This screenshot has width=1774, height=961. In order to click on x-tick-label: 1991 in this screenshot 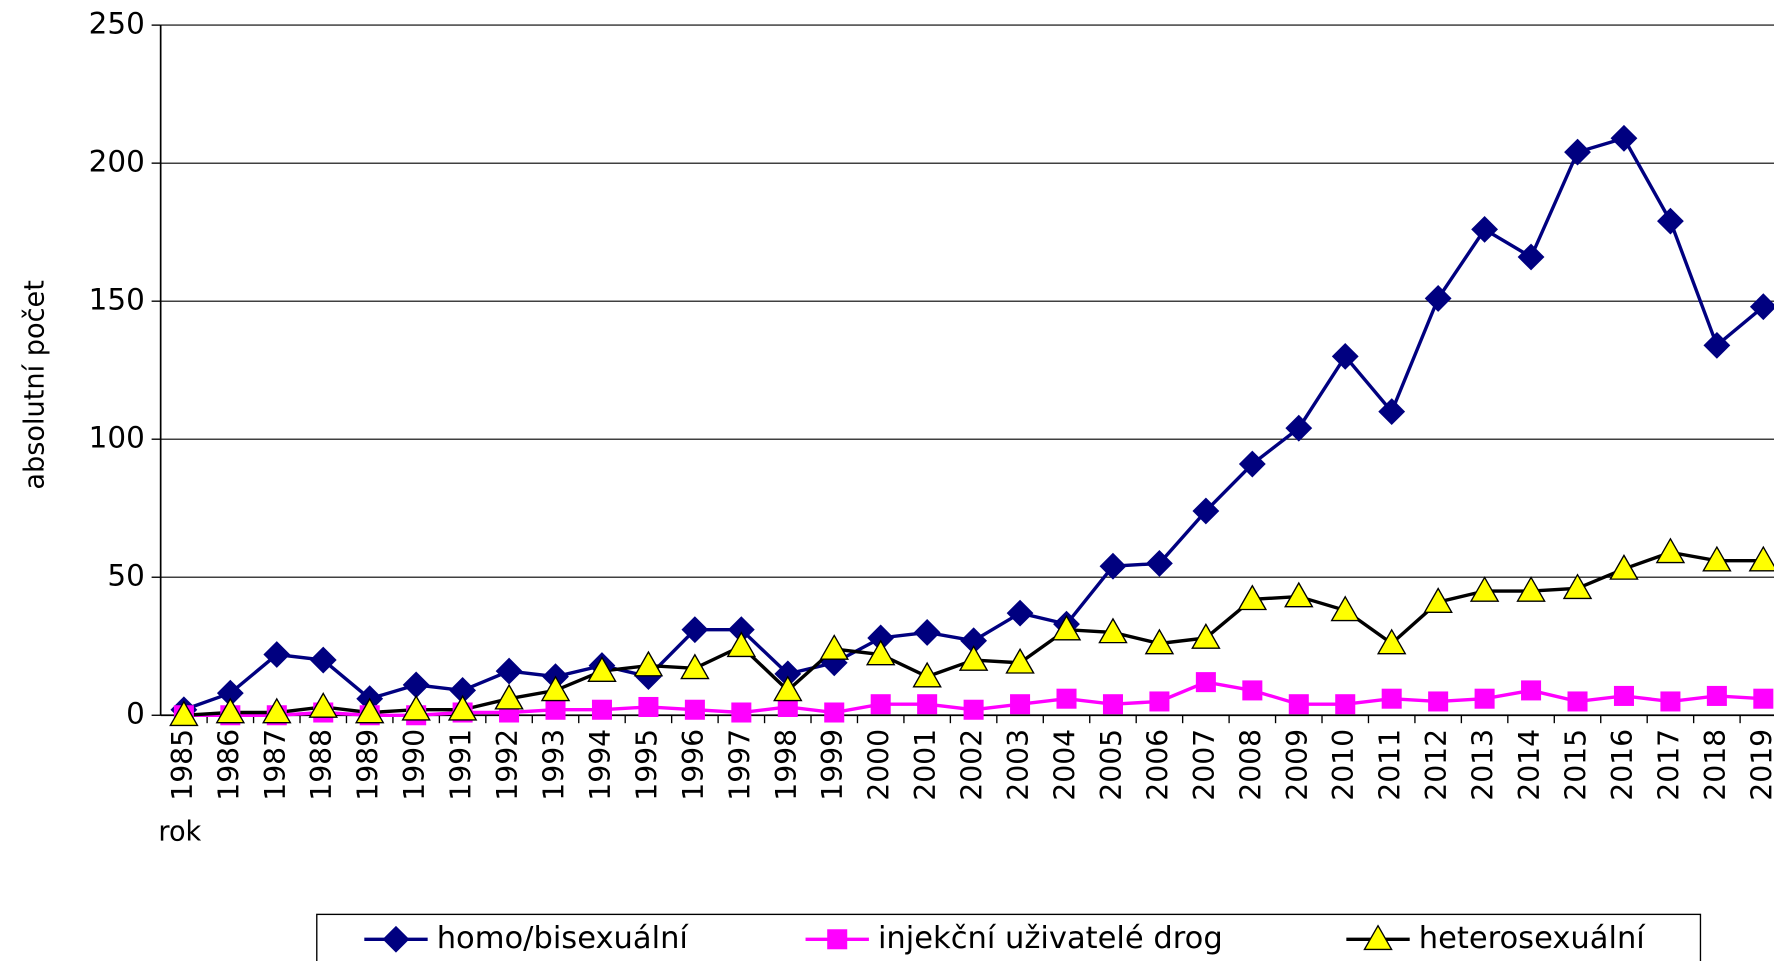, I will do `click(461, 765)`.